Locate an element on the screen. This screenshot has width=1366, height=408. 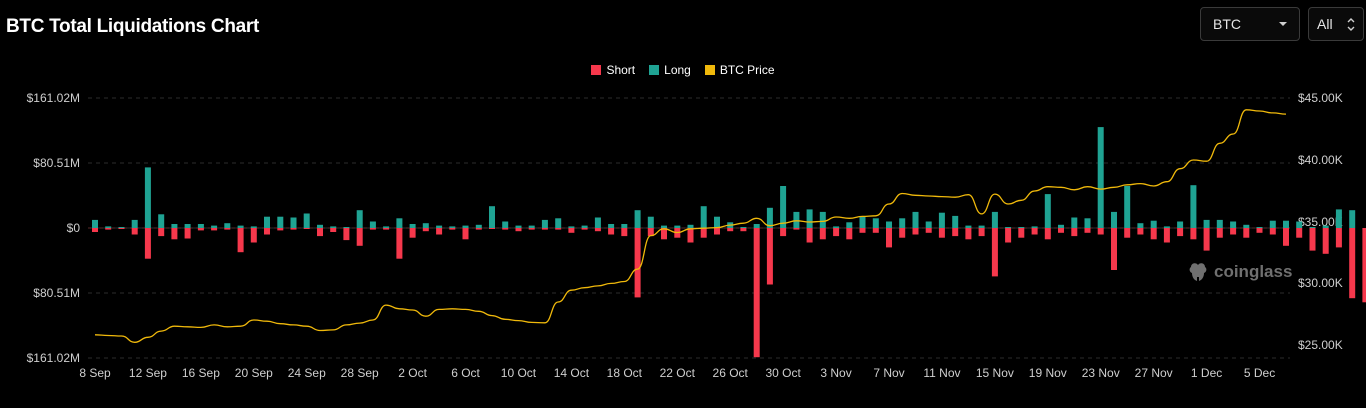
y-left-tick-label: $161.02M is located at coordinates (53, 98).